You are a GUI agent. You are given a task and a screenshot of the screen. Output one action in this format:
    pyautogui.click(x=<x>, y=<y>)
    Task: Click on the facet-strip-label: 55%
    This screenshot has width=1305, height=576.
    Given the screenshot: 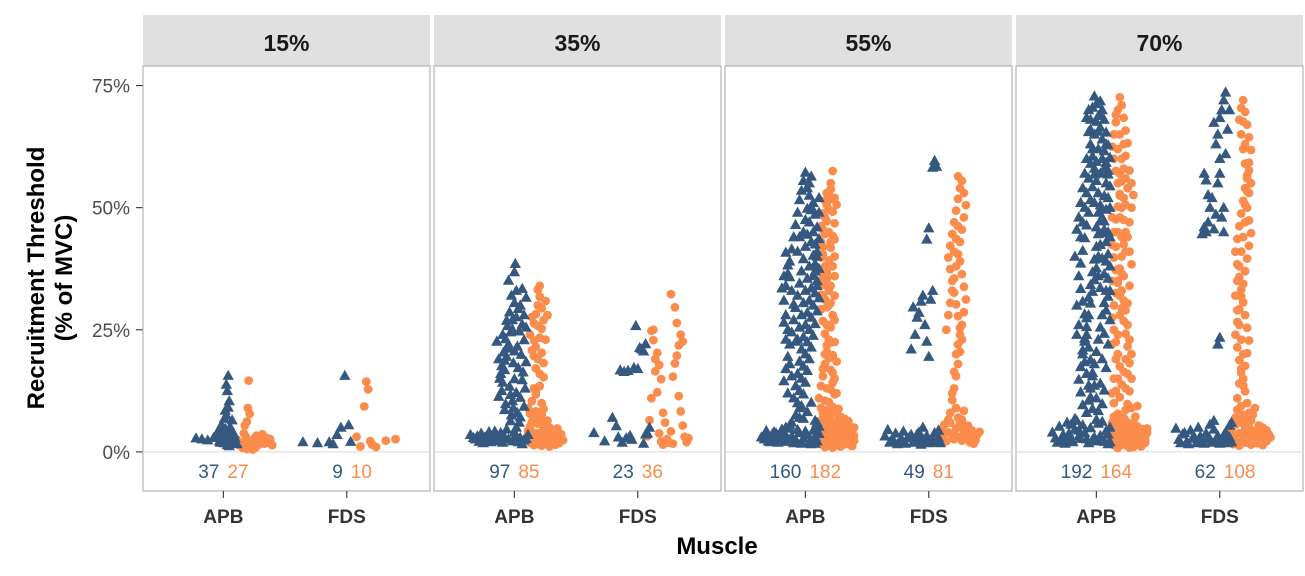 What is the action you would take?
    pyautogui.click(x=868, y=43)
    